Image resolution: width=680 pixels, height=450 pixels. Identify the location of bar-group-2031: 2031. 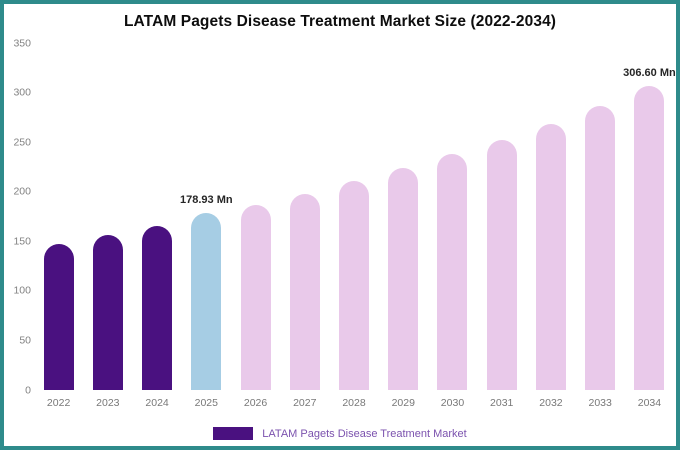
(501, 226).